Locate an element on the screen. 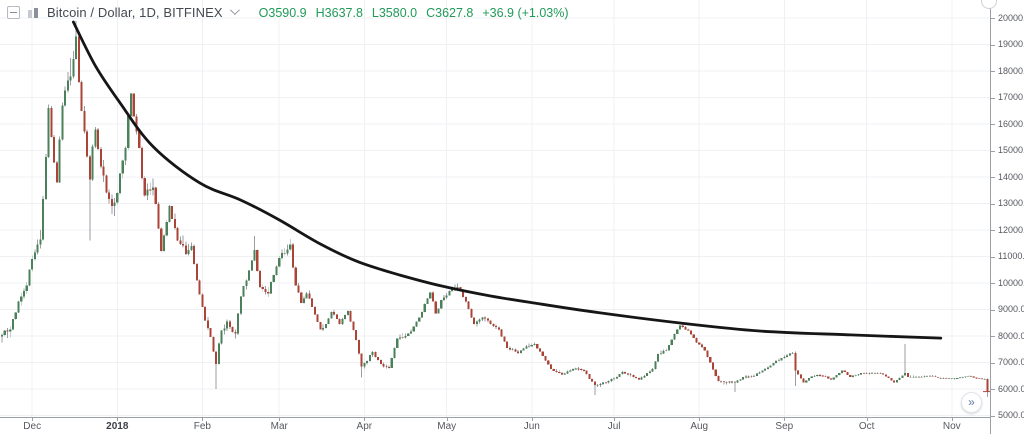 The image size is (1024, 434). price-tick-label: 6000.0 is located at coordinates (1011, 388).